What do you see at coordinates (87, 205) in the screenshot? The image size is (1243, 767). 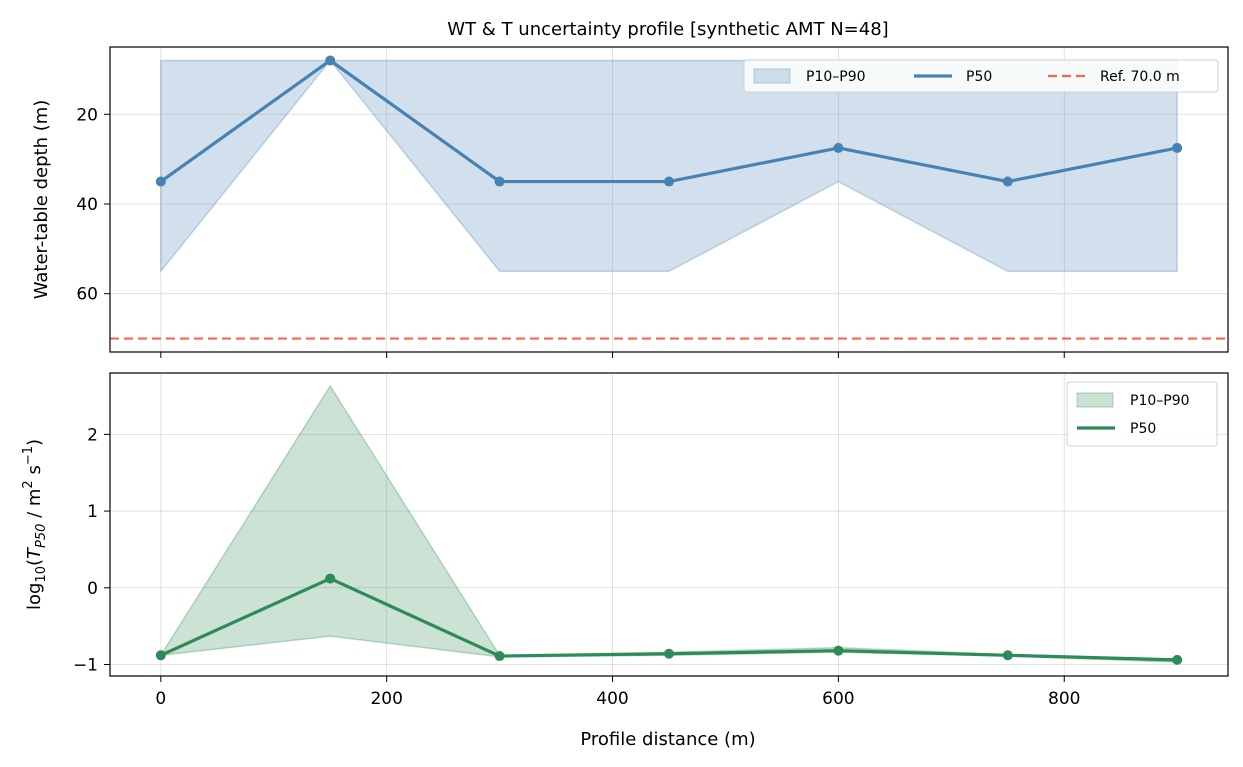 I see `y-tick-label: 40` at bounding box center [87, 205].